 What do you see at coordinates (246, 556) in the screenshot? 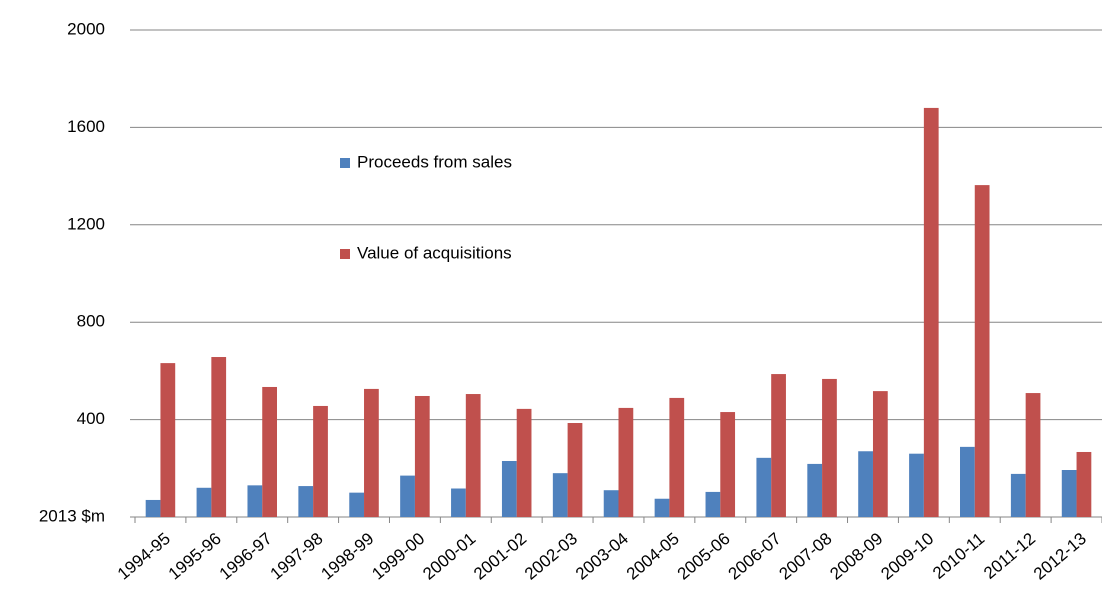
I see `x-tick-label: 1996-97` at bounding box center [246, 556].